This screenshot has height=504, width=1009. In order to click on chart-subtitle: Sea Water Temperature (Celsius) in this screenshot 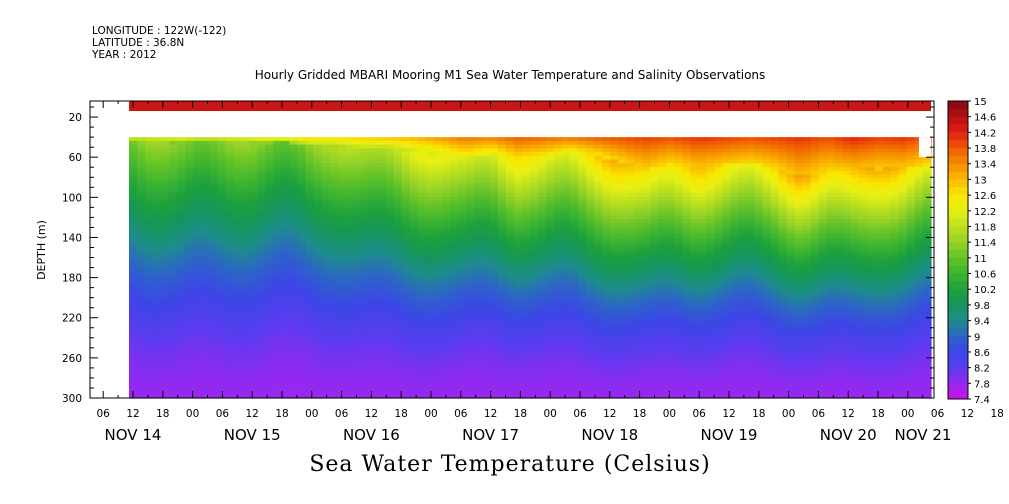, I will do `click(510, 464)`.